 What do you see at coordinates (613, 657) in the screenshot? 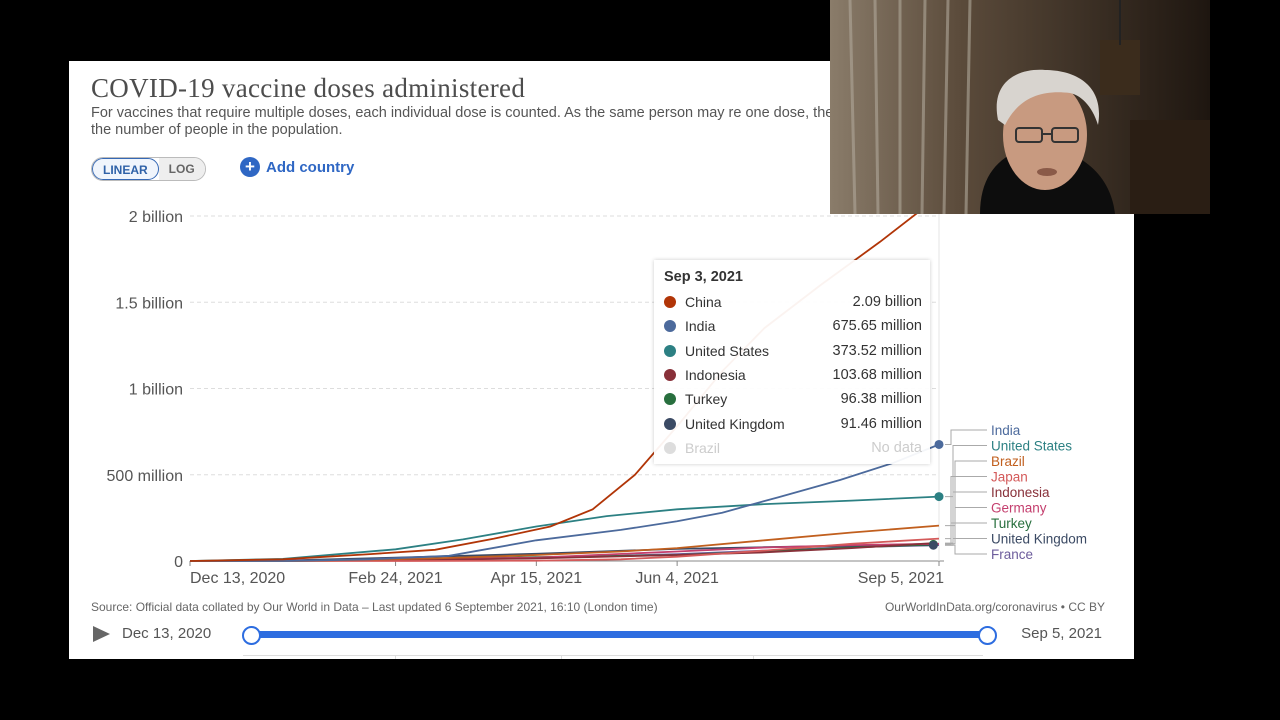
I see `tab-strip` at bounding box center [613, 657].